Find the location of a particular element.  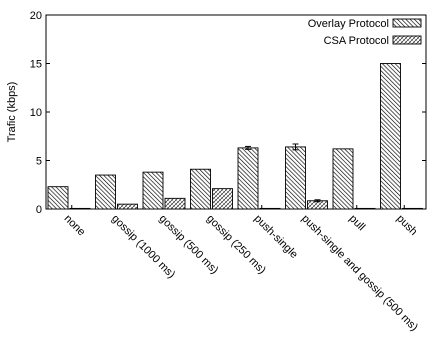

y-tick-label: 20 is located at coordinates (36, 16).